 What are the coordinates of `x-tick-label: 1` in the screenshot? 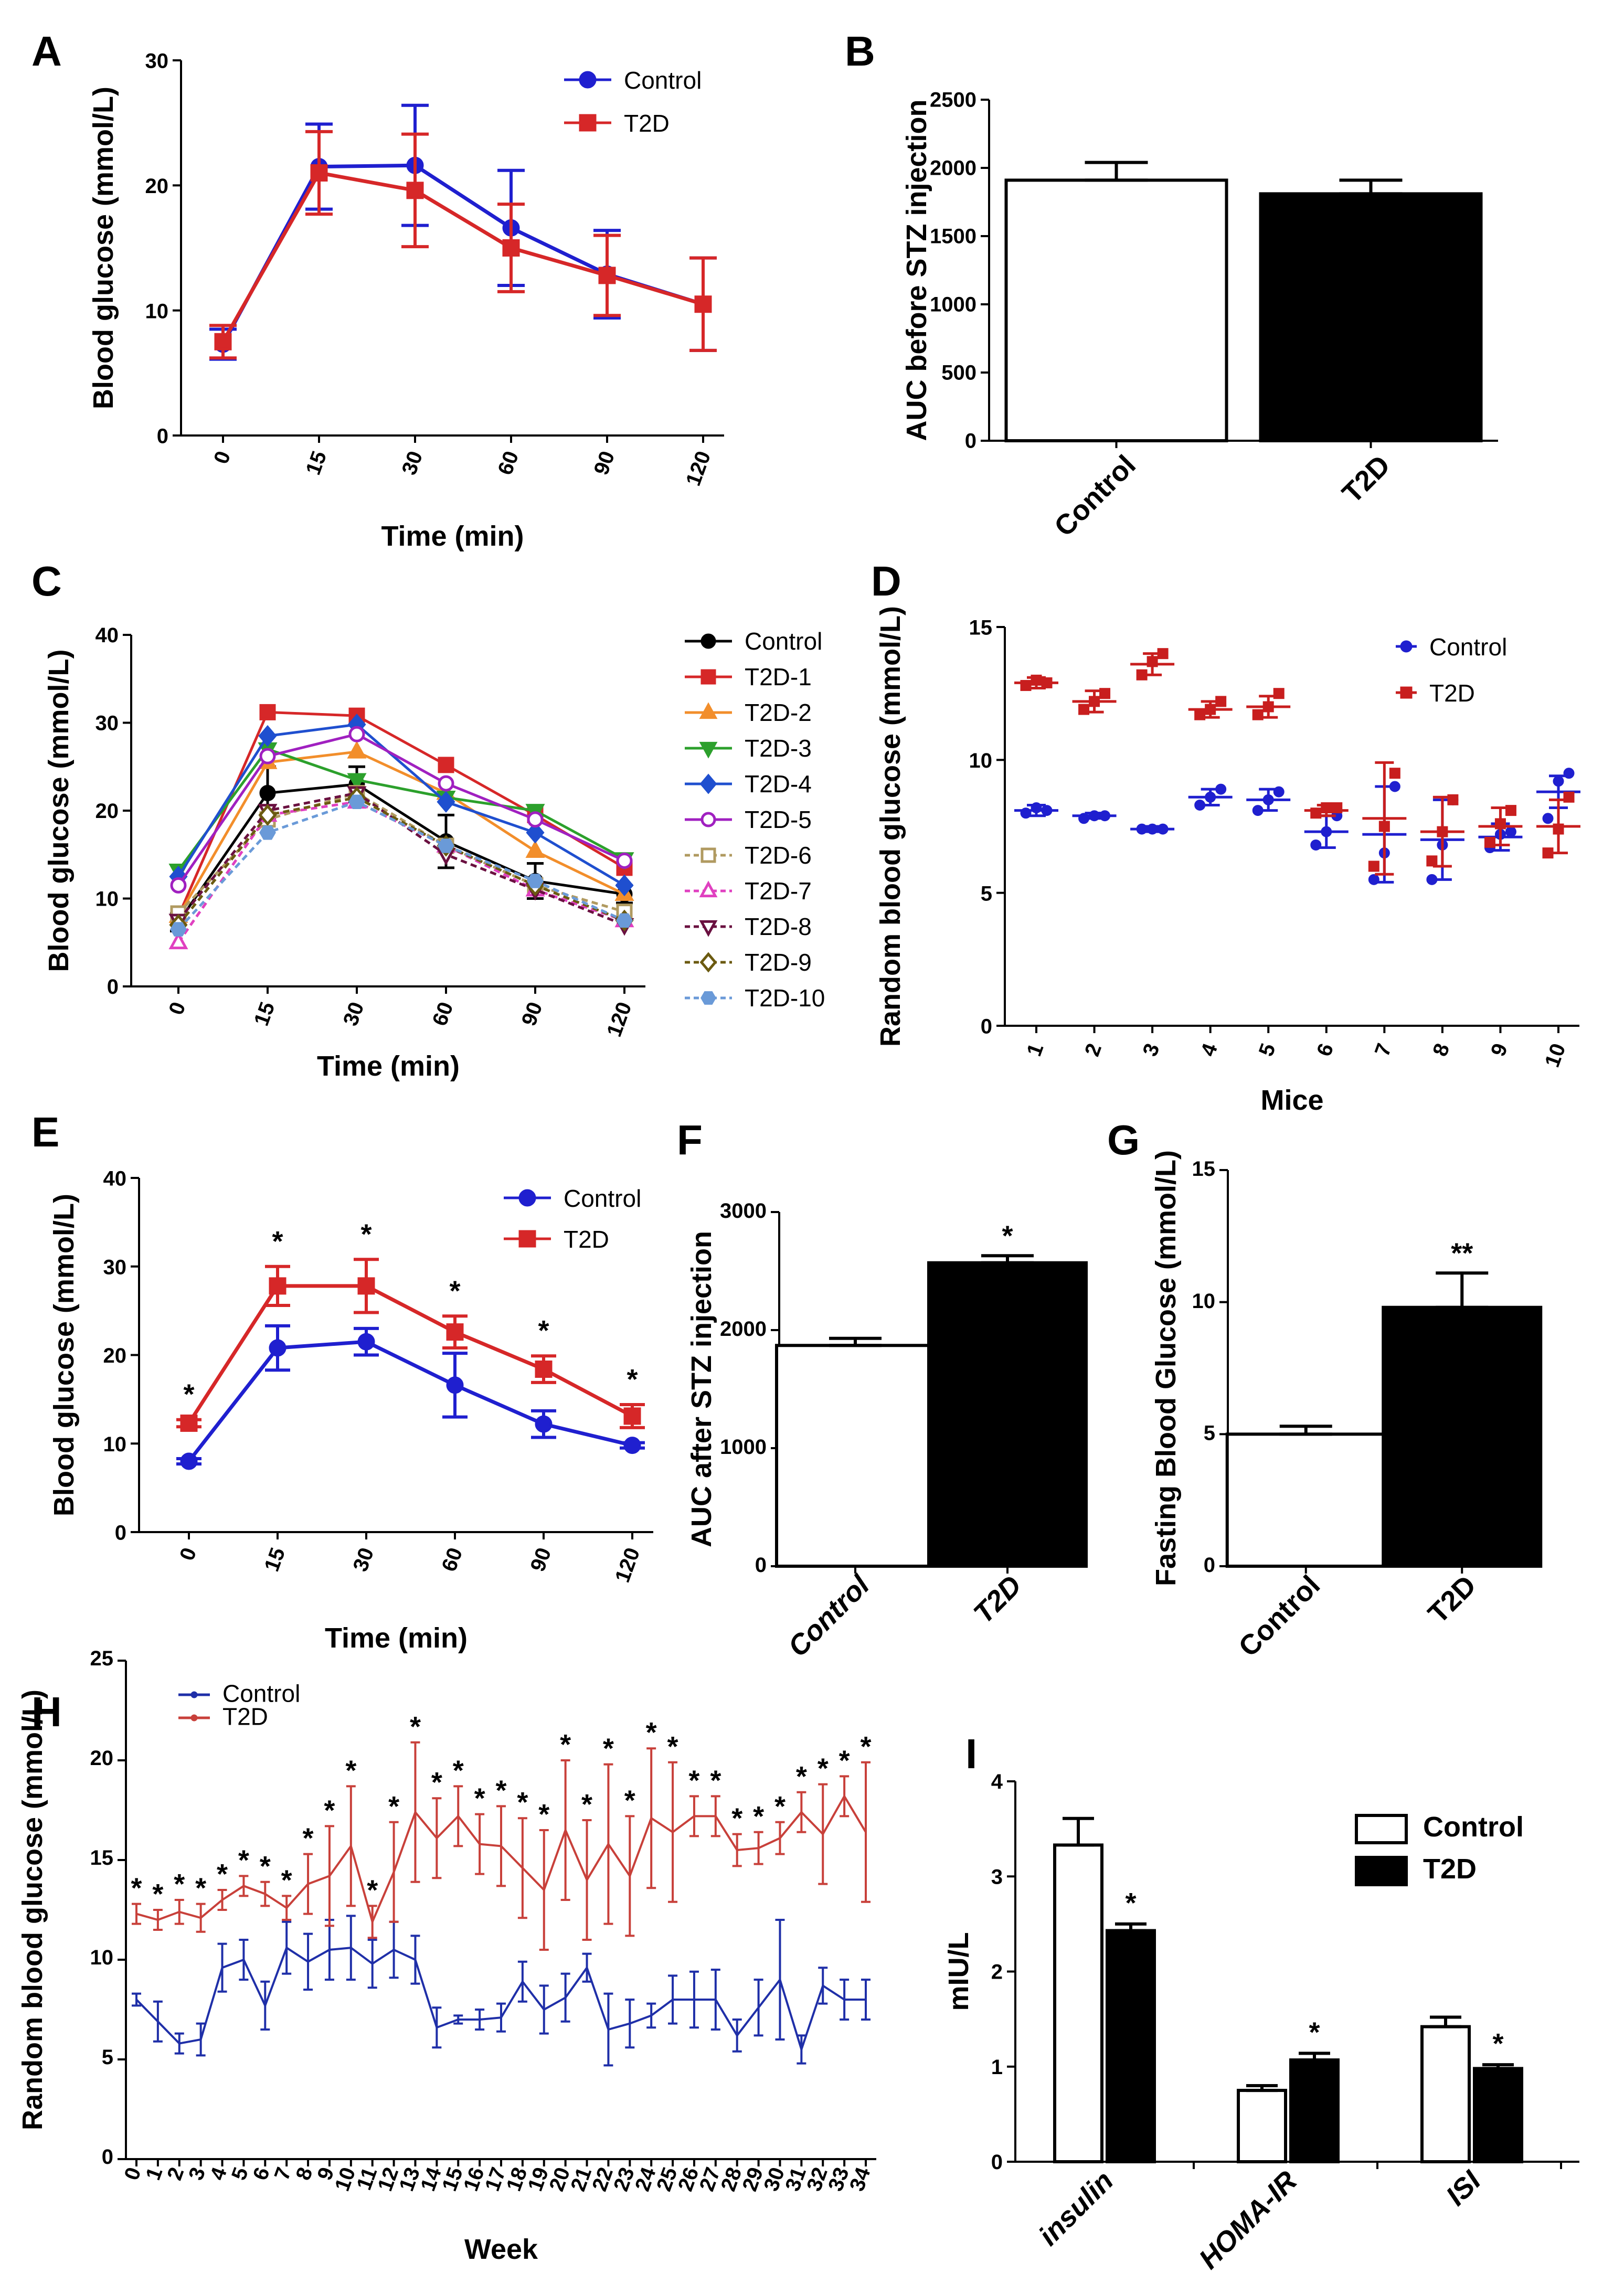 It's located at (1035, 1049).